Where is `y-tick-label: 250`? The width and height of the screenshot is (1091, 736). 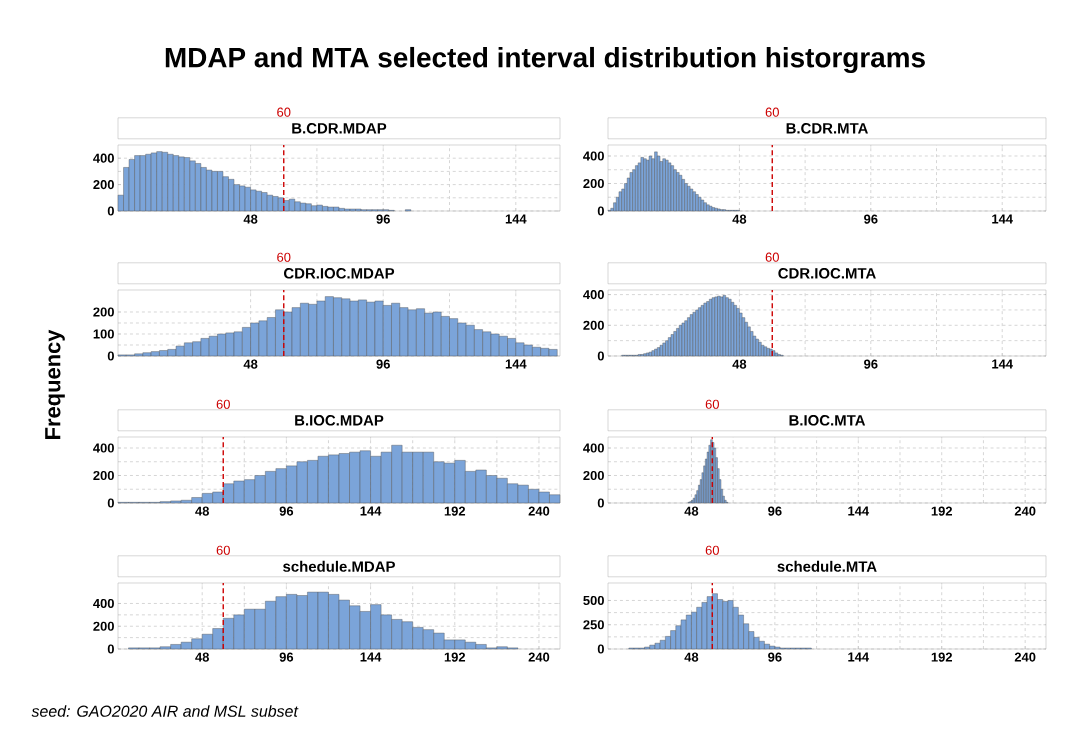 y-tick-label: 250 is located at coordinates (593, 625).